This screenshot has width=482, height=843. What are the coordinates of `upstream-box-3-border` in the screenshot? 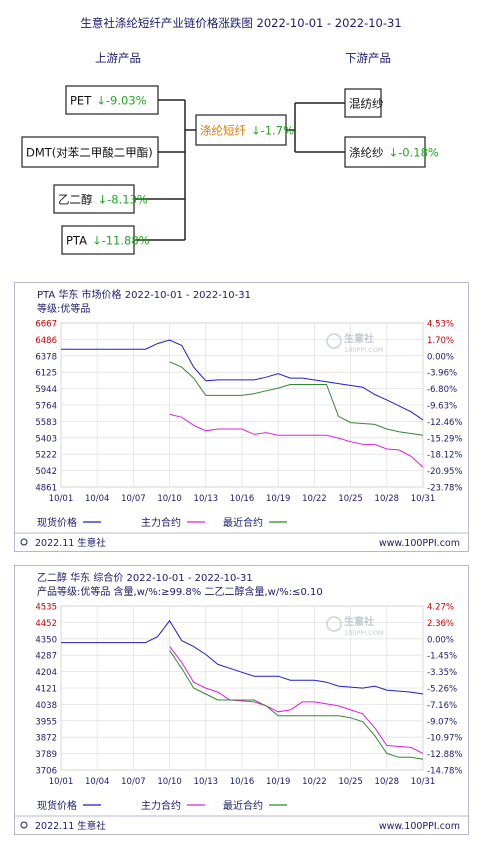 It's located at (98, 240).